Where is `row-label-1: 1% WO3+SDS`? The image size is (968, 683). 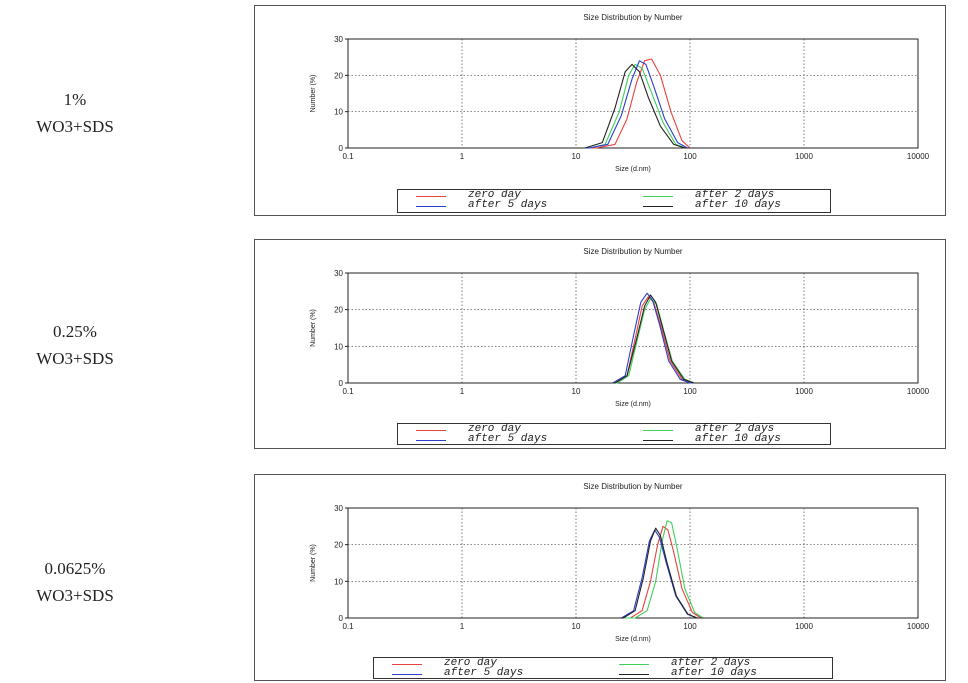 row-label-1: 1% WO3+SDS is located at coordinates (75, 113).